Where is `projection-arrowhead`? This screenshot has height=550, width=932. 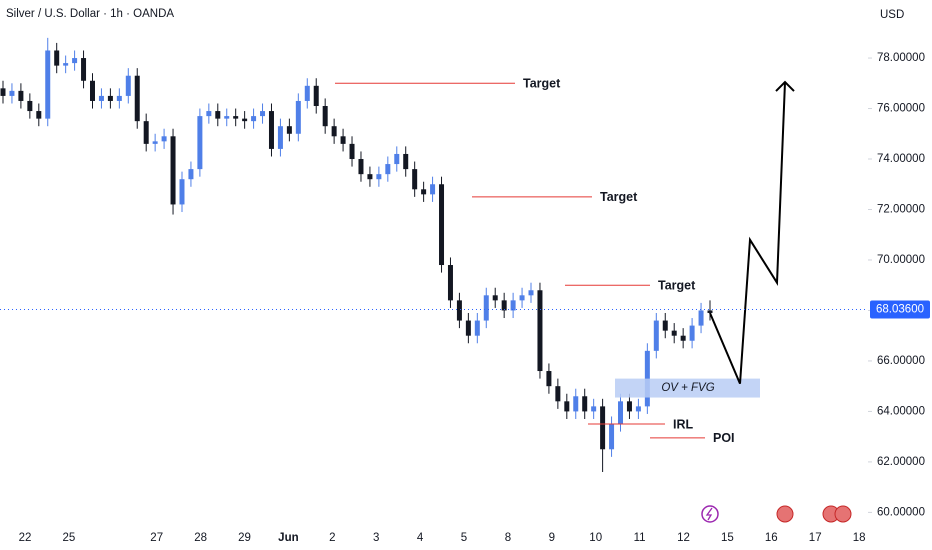 projection-arrowhead is located at coordinates (785, 86).